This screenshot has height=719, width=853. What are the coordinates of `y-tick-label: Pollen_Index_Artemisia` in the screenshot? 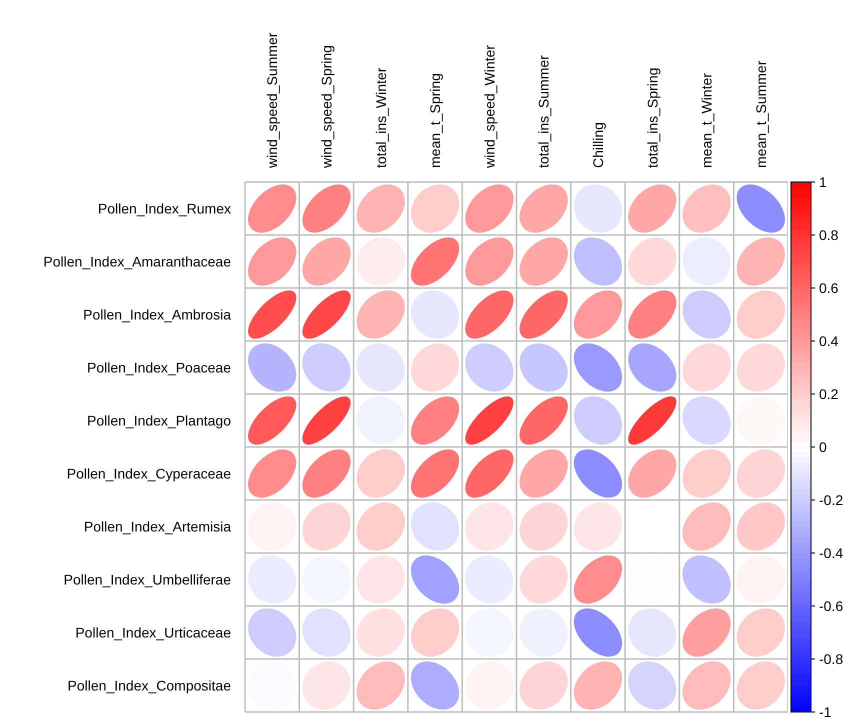 It's located at (158, 526).